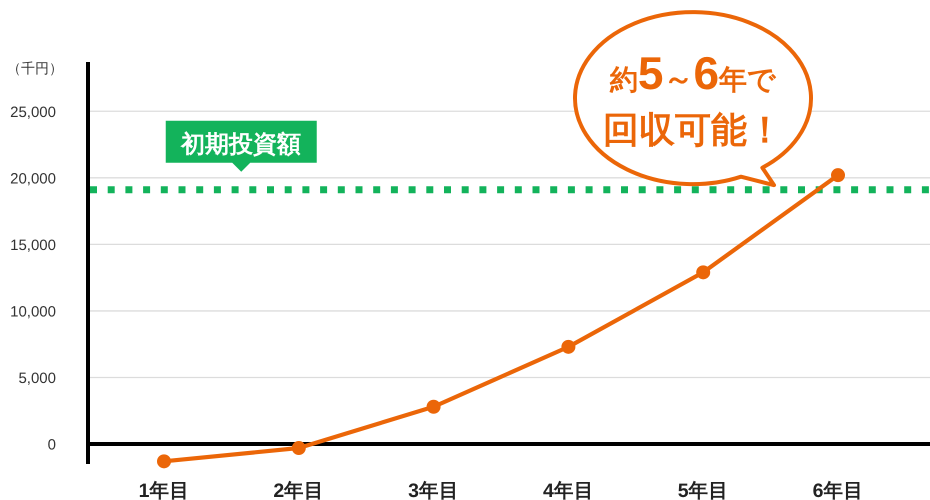 This screenshot has height=500, width=930. I want to click on y-tick-label: 5,000, so click(37, 378).